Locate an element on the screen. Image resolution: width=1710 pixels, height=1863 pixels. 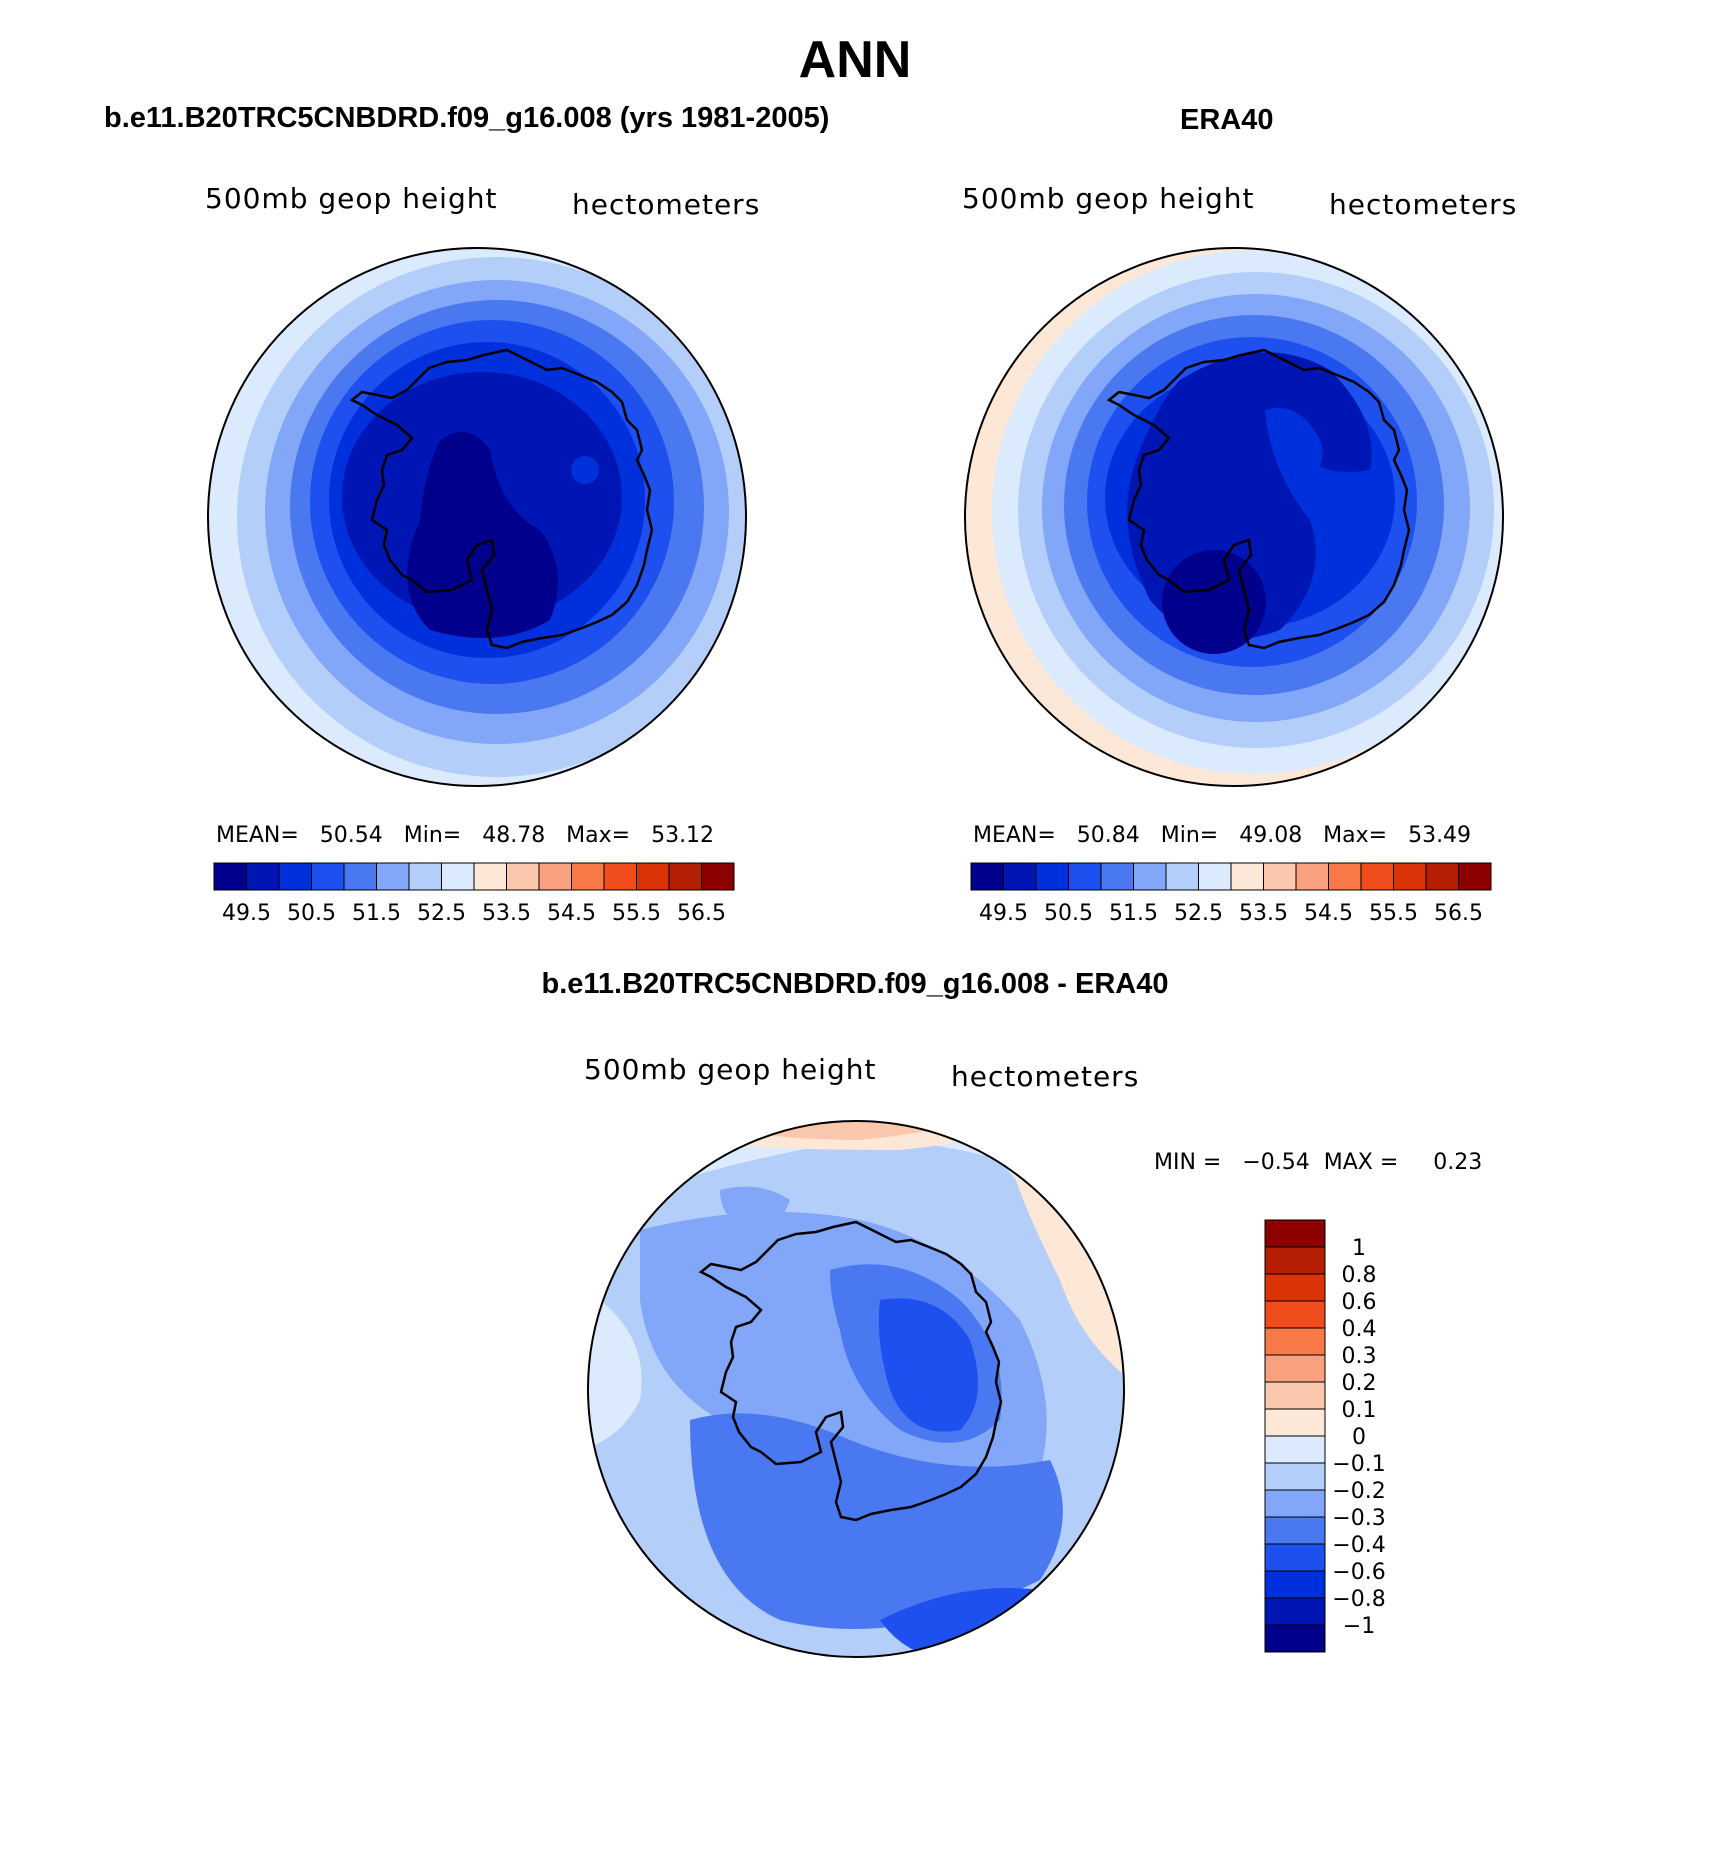
colorbar-diff-tick-label: 0.8 is located at coordinates (1359, 1275).